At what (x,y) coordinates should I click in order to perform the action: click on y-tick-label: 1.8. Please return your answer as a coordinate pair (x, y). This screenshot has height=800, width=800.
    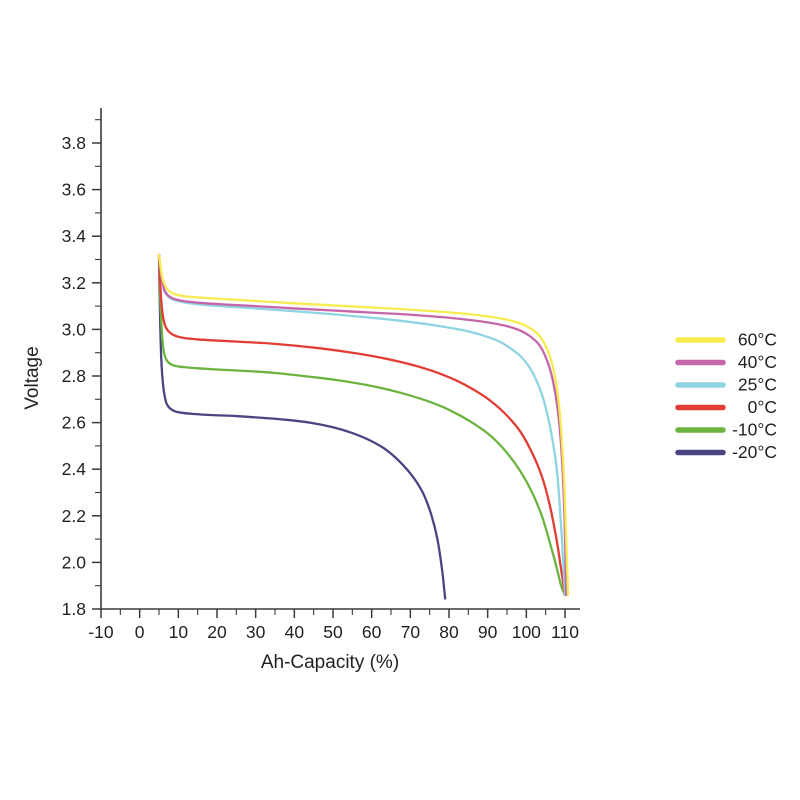
    Looking at the image, I should click on (74, 609).